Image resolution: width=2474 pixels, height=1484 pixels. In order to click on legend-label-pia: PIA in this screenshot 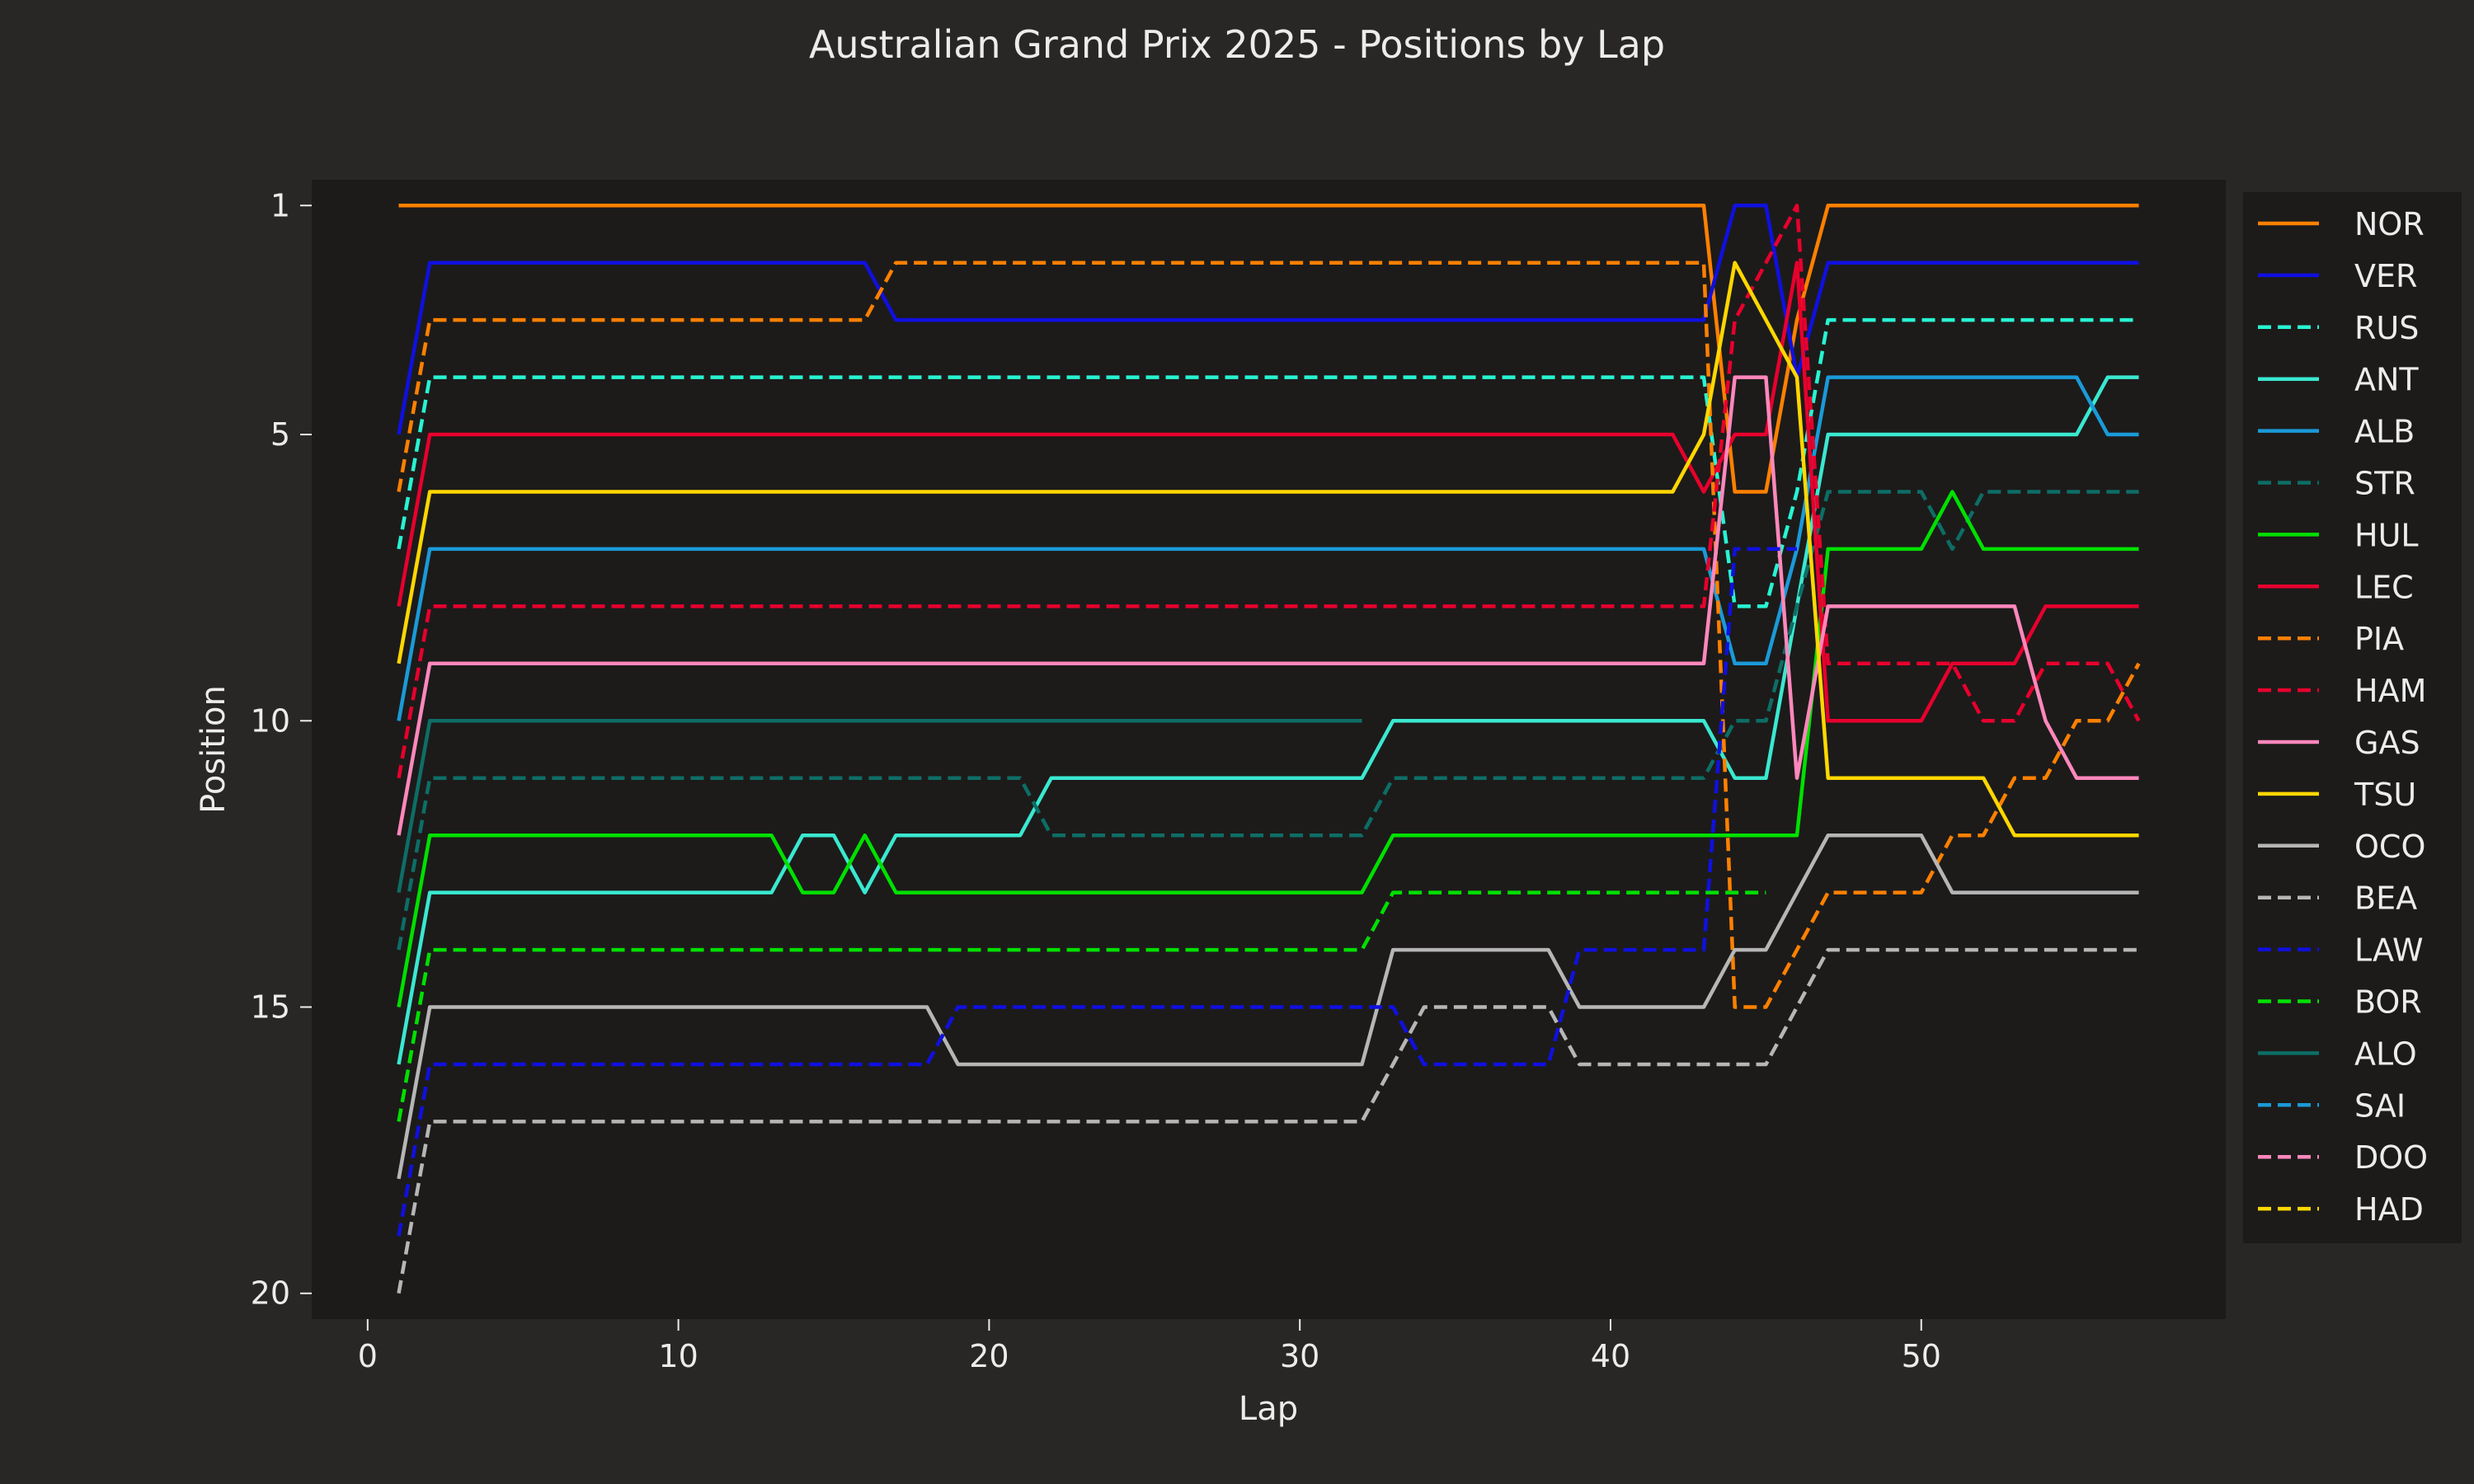, I will do `click(2379, 639)`.